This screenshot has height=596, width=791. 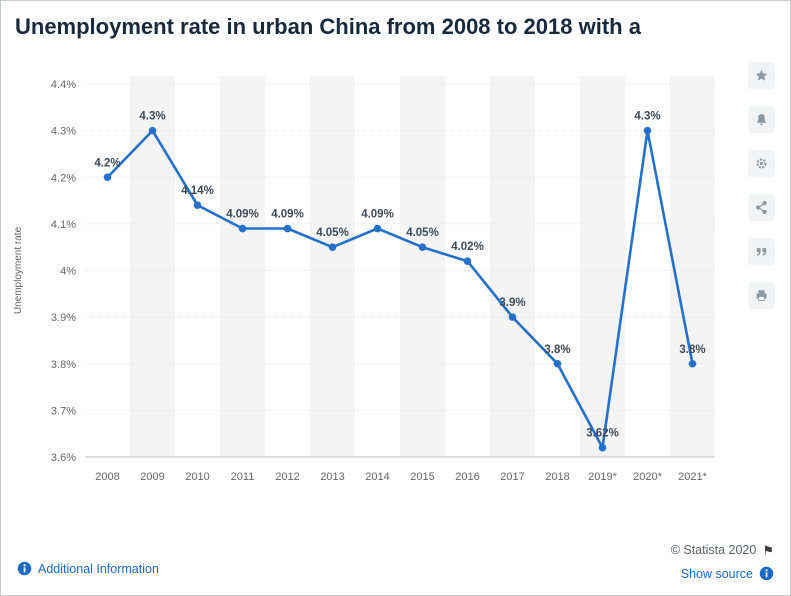 I want to click on show-source-link: Show source, so click(x=727, y=573).